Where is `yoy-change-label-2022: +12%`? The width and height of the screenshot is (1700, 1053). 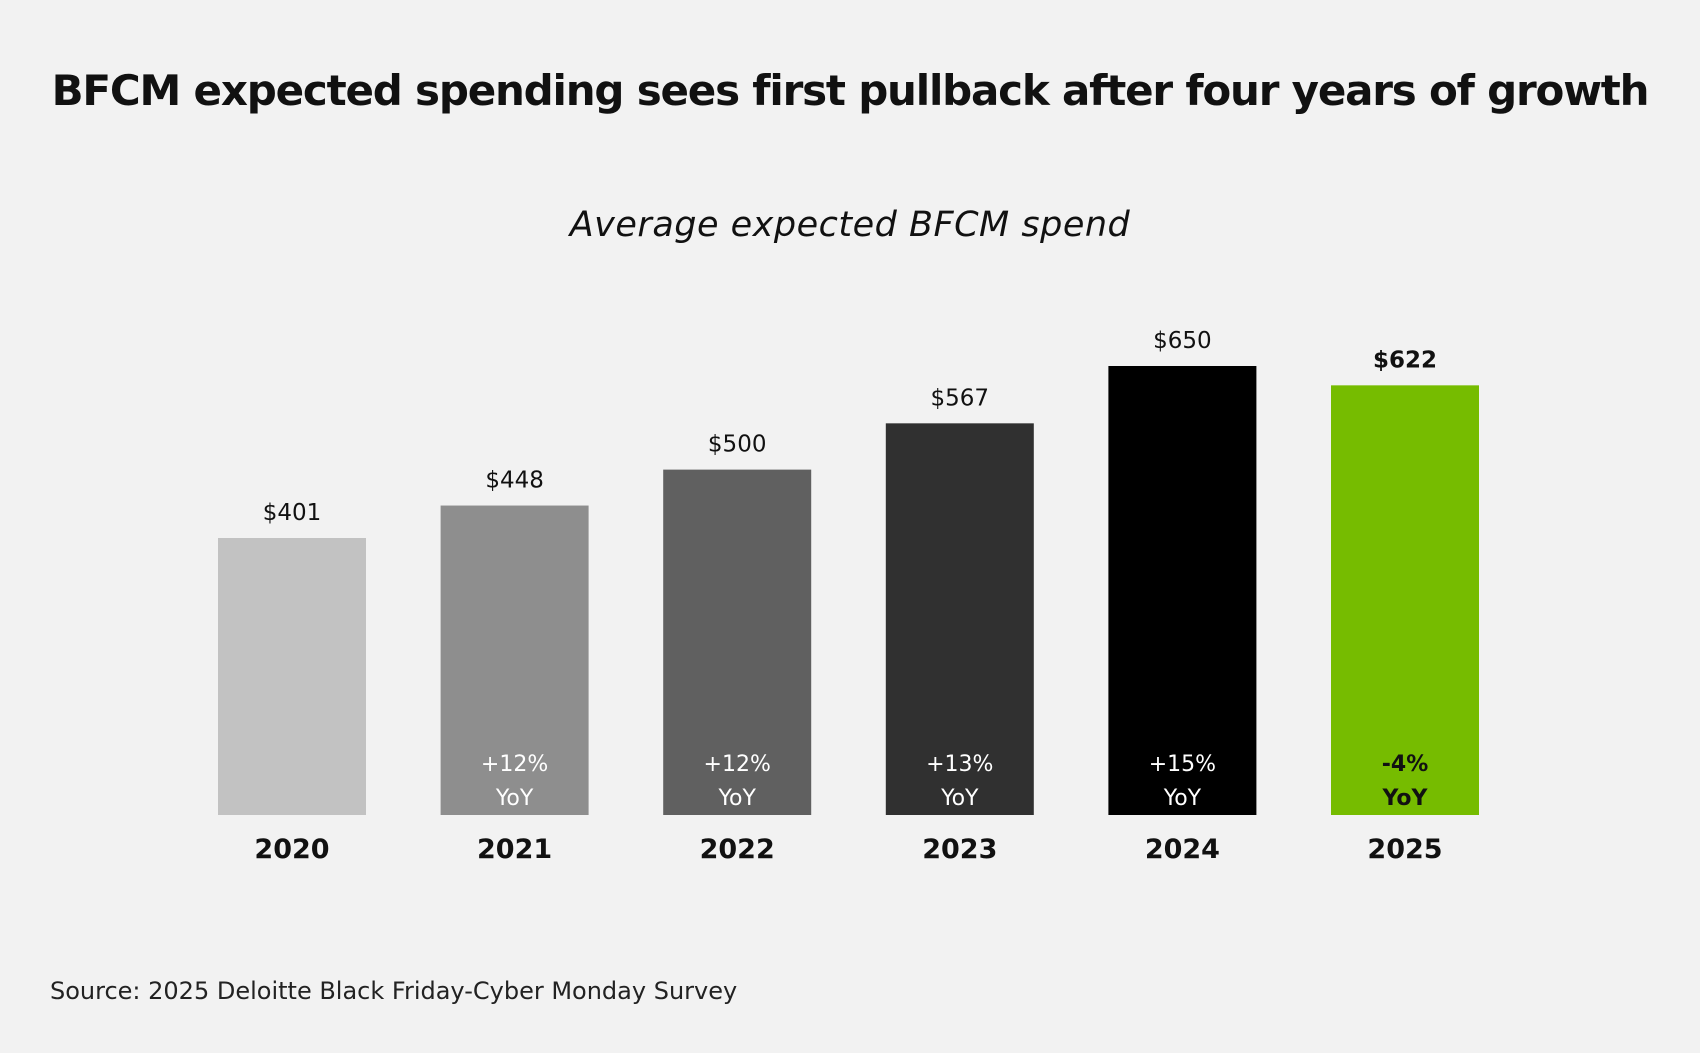
yoy-change-label-2022: +12% is located at coordinates (737, 764).